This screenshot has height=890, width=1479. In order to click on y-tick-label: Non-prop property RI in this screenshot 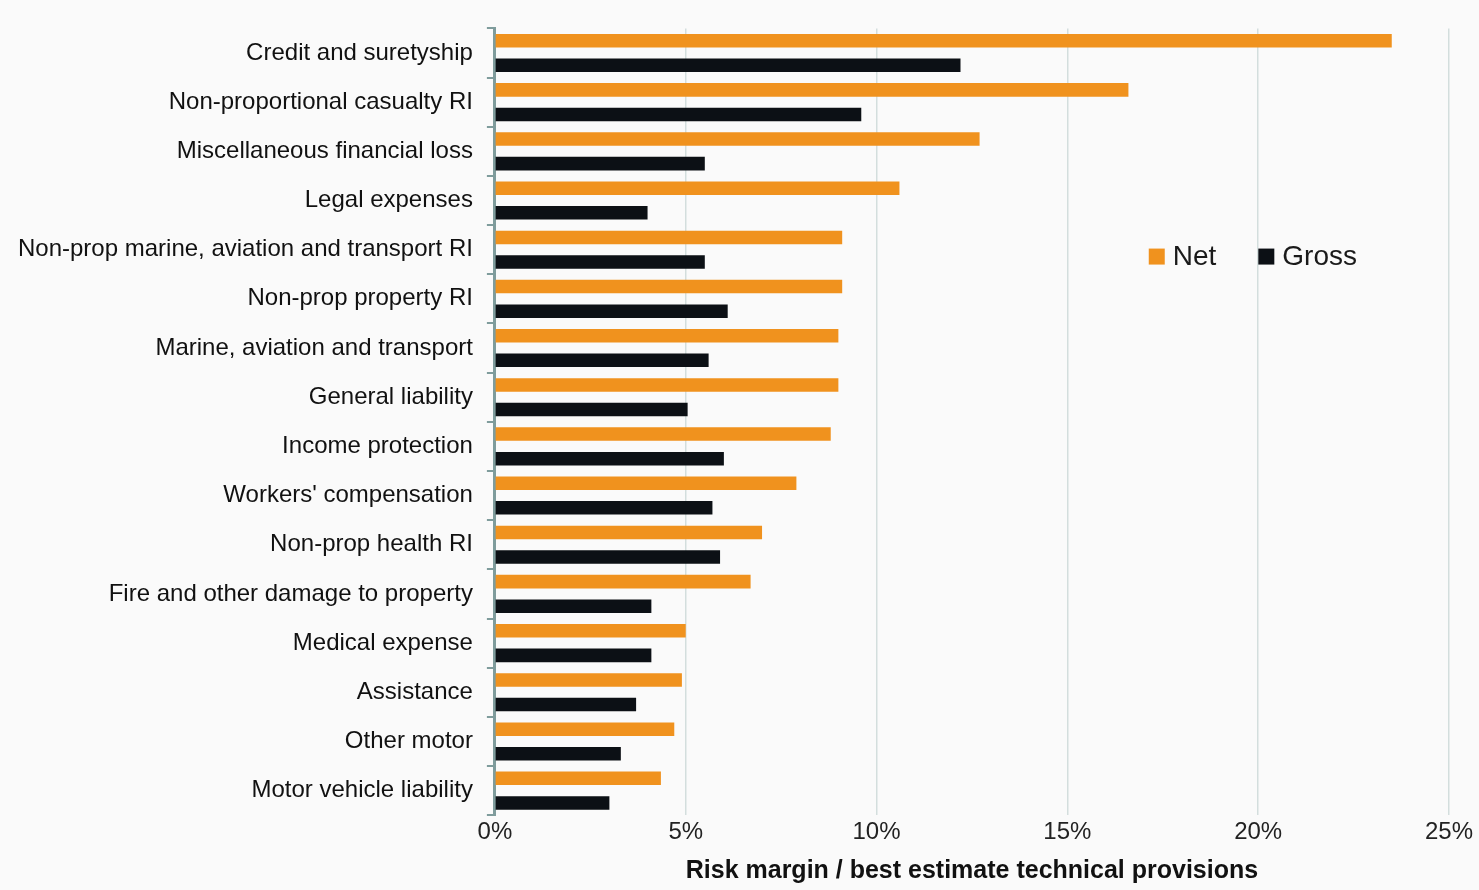, I will do `click(360, 297)`.